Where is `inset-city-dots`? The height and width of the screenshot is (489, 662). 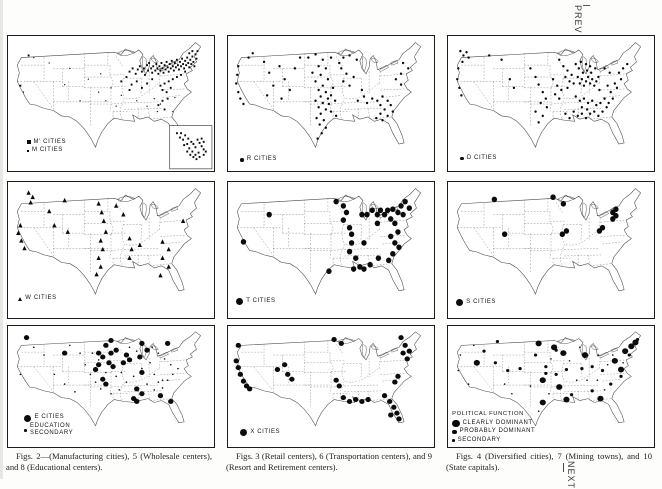
inset-city-dots is located at coordinates (191, 146).